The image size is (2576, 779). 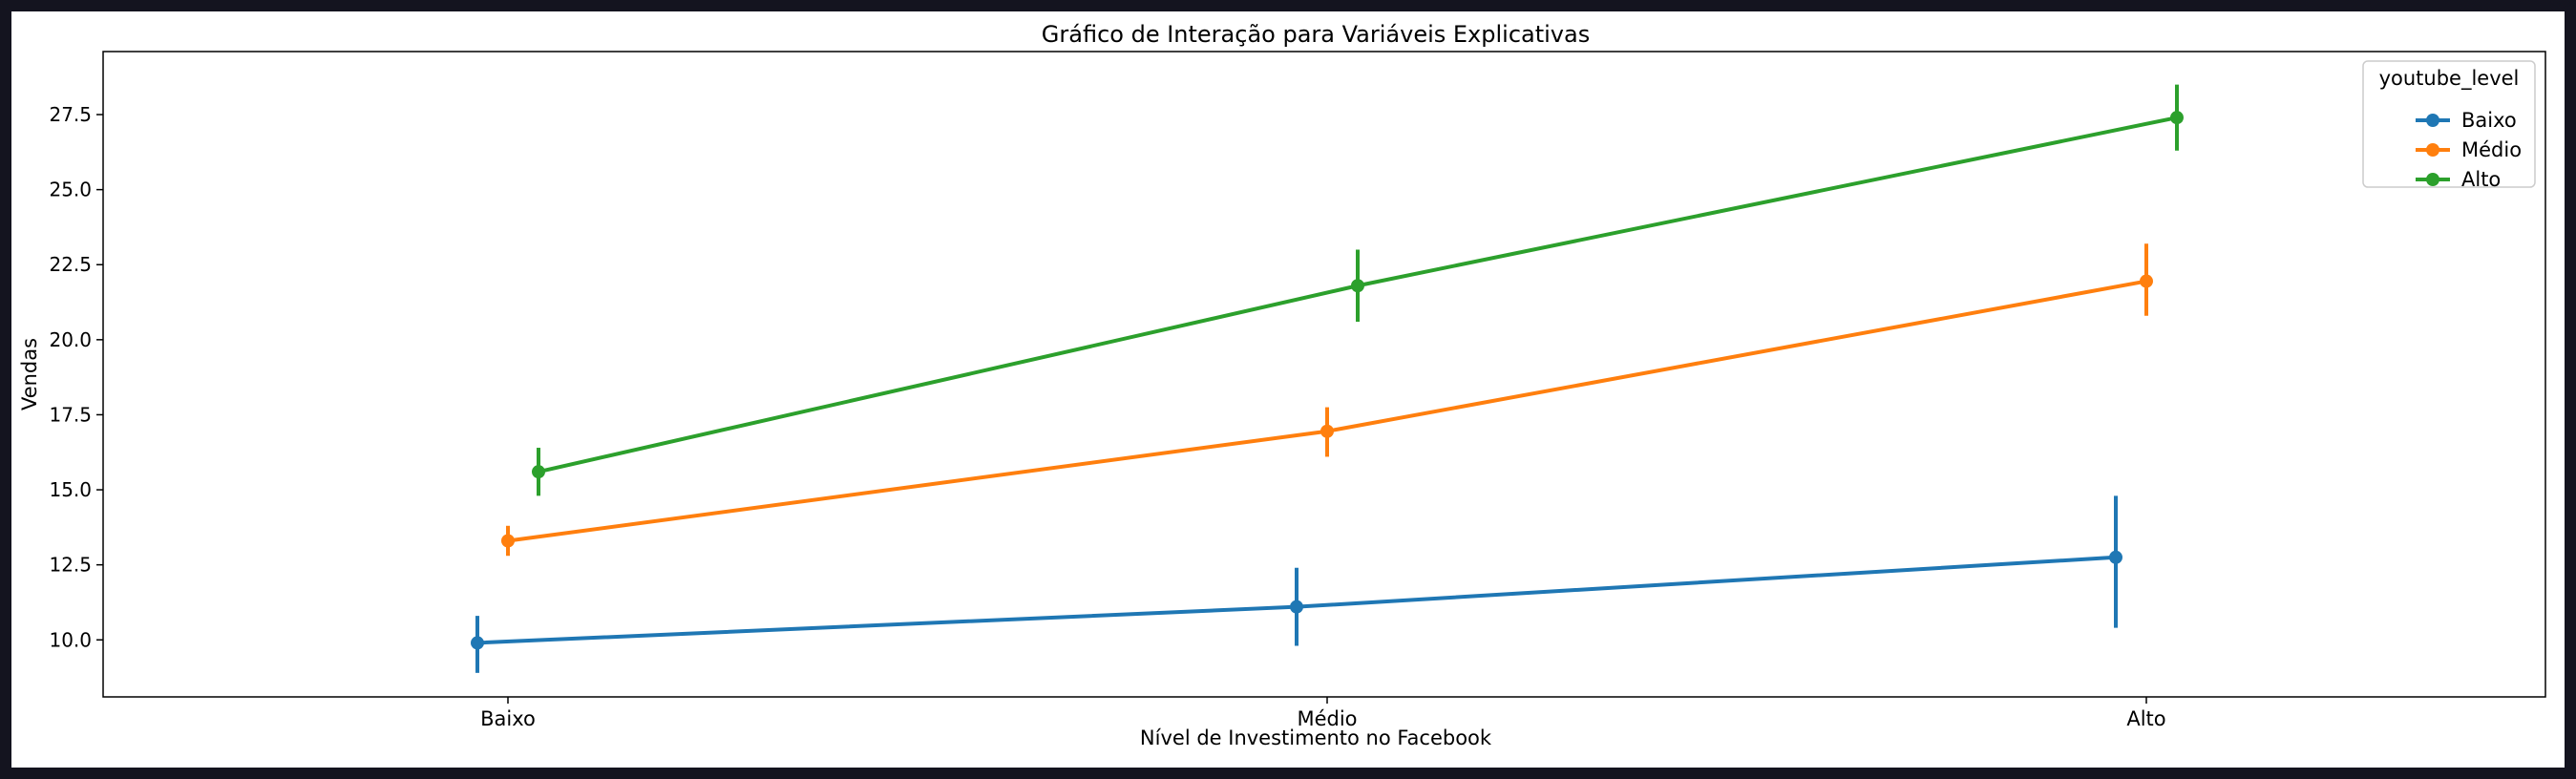 I want to click on y-tick-label: 22.5, so click(x=70, y=265).